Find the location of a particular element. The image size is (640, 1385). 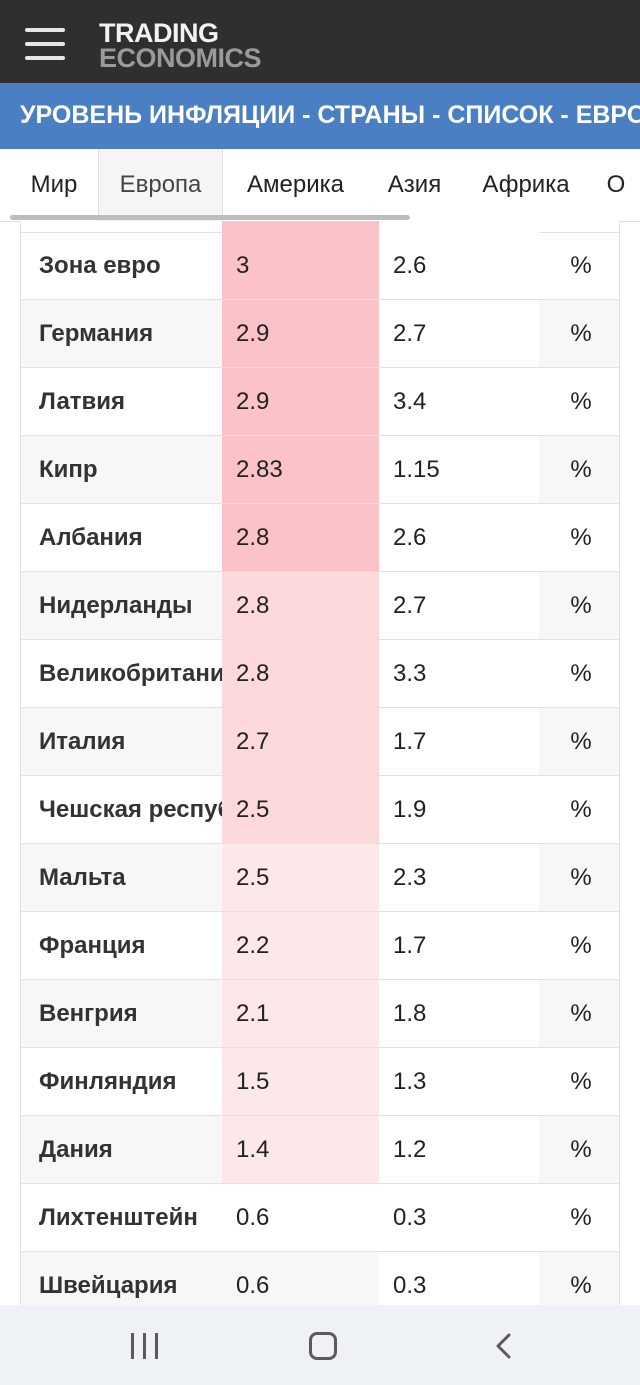

last-value-cell: 2.1 is located at coordinates (300, 1013).